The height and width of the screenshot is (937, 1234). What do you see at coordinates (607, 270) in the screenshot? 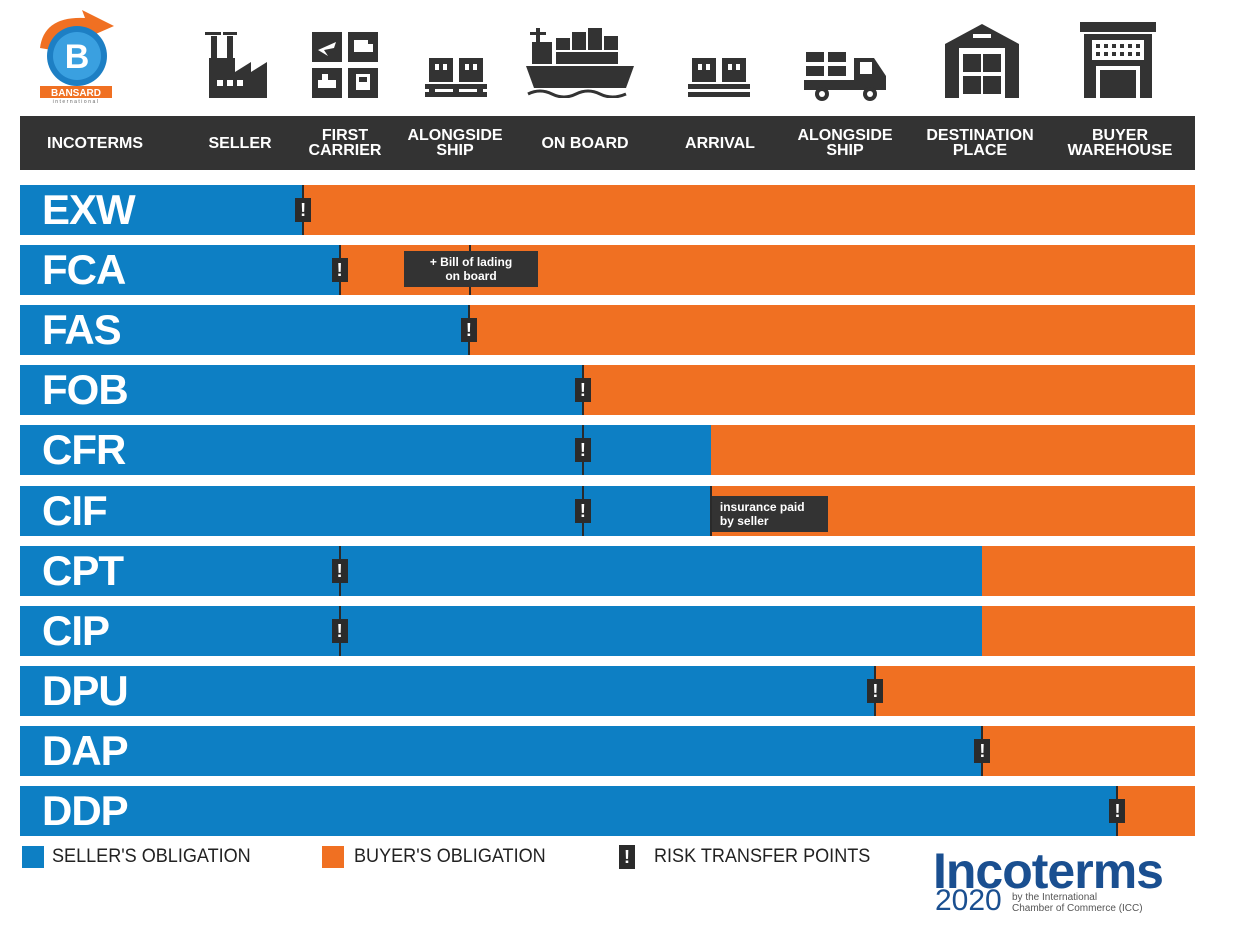
I see `incoterm-row: FCA! + Bill of lading on board` at bounding box center [607, 270].